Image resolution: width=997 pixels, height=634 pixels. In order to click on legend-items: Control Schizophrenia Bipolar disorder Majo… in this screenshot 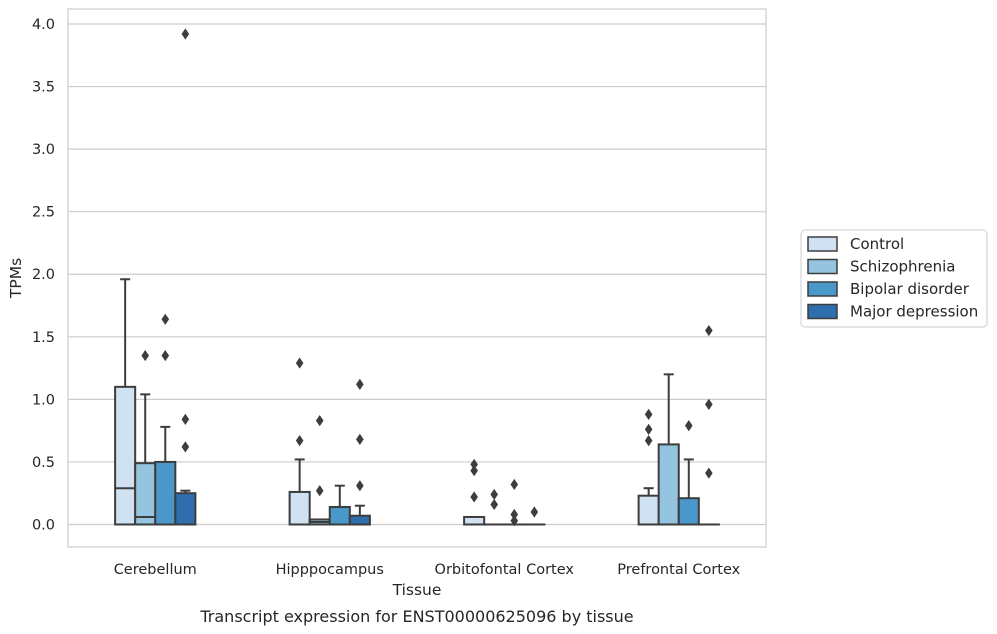, I will do `click(892, 278)`.